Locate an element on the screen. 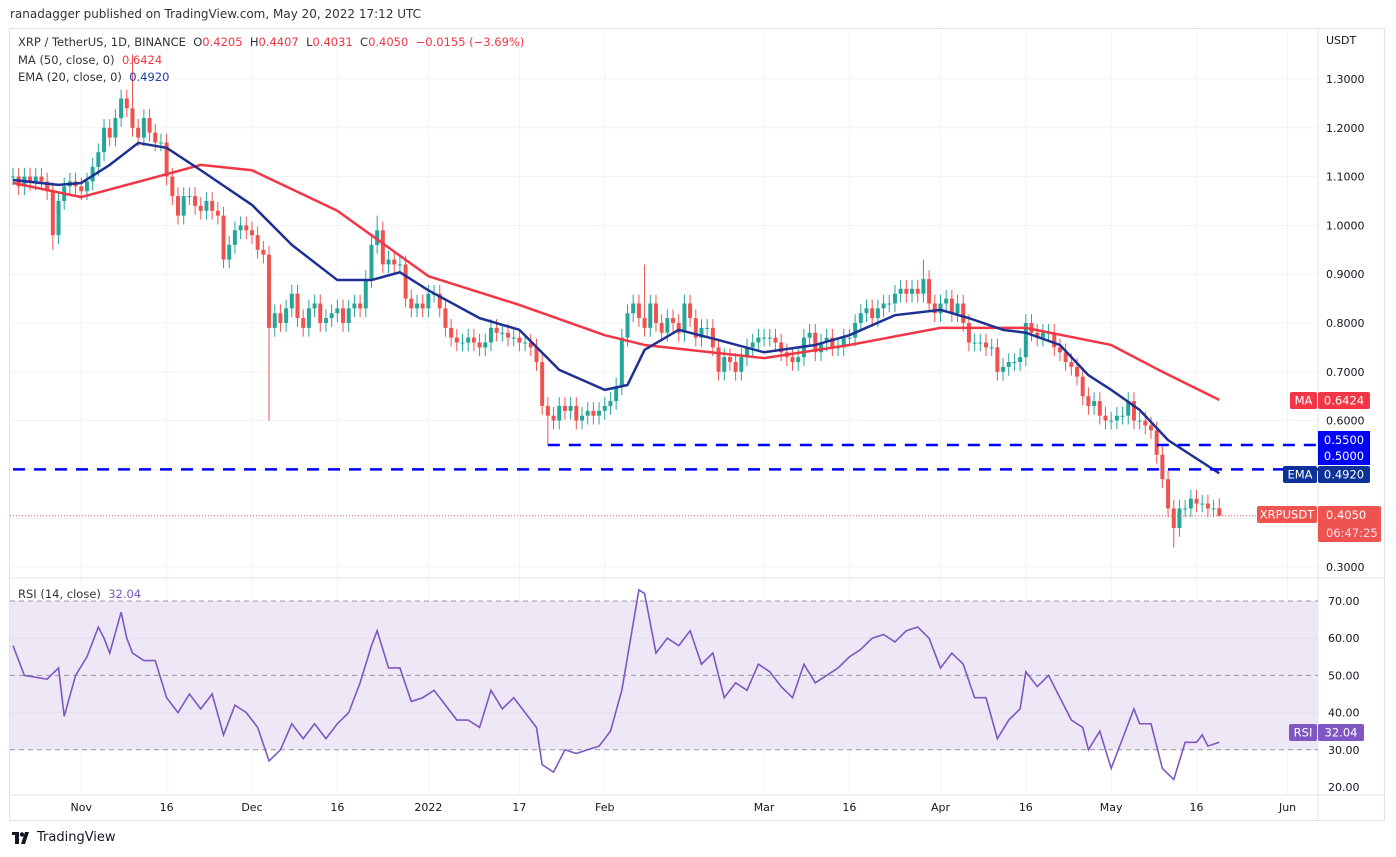 The width and height of the screenshot is (1396, 857). candle-countdown: 06:47:25 is located at coordinates (1352, 533).